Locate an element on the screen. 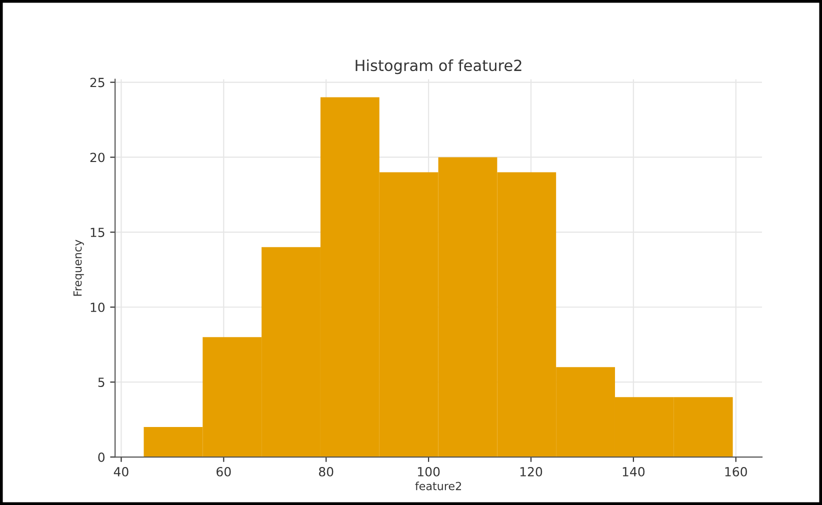 The height and width of the screenshot is (505, 822). y-tick-label: 20 is located at coordinates (97, 157).